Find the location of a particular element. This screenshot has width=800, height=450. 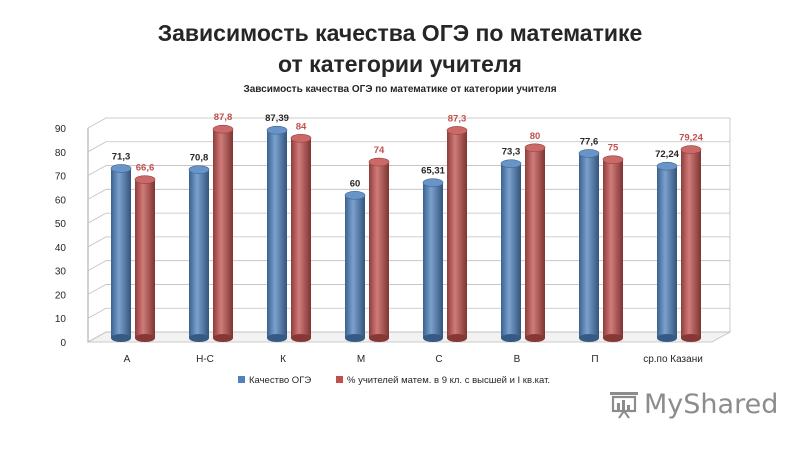

chart-floor is located at coordinates (409, 337).